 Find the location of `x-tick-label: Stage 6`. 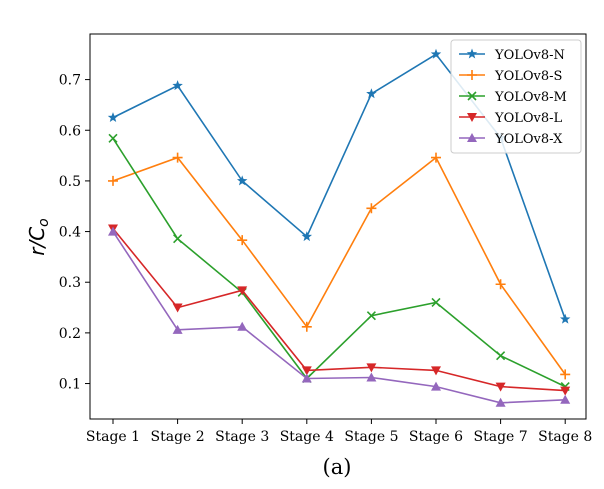

x-tick-label: Stage 6 is located at coordinates (436, 437).